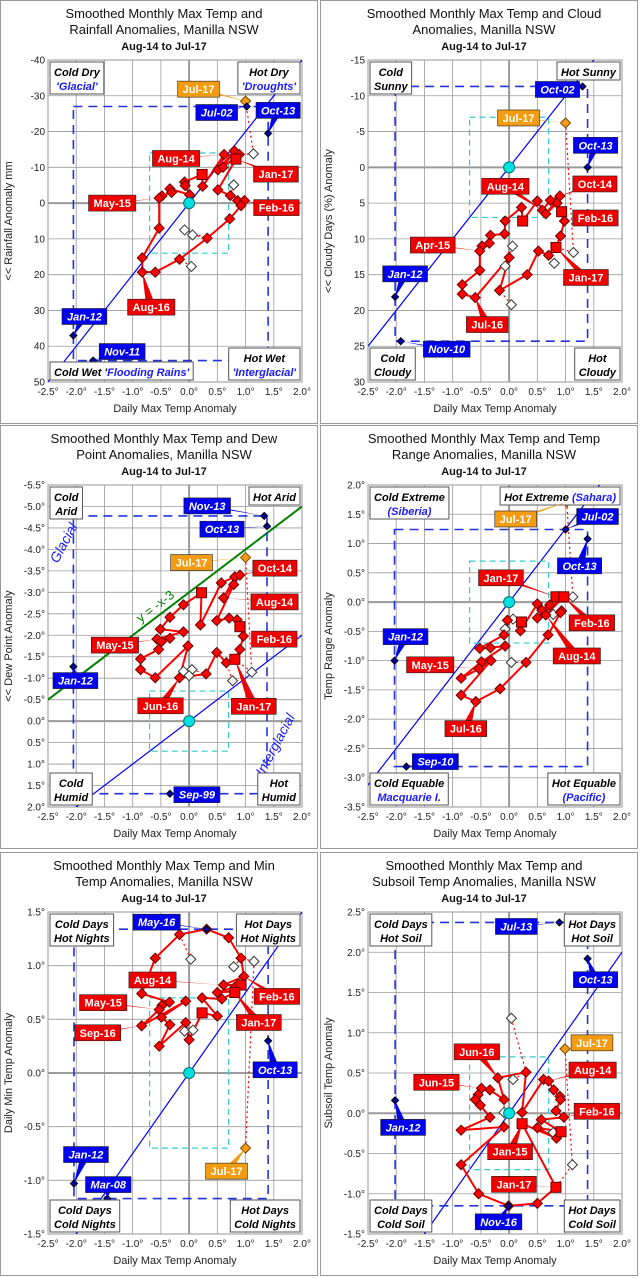 The height and width of the screenshot is (1278, 640). Describe the element at coordinates (163, 13) in the screenshot. I see `chart-title: Smoothed Monthly Max Temp and` at that location.